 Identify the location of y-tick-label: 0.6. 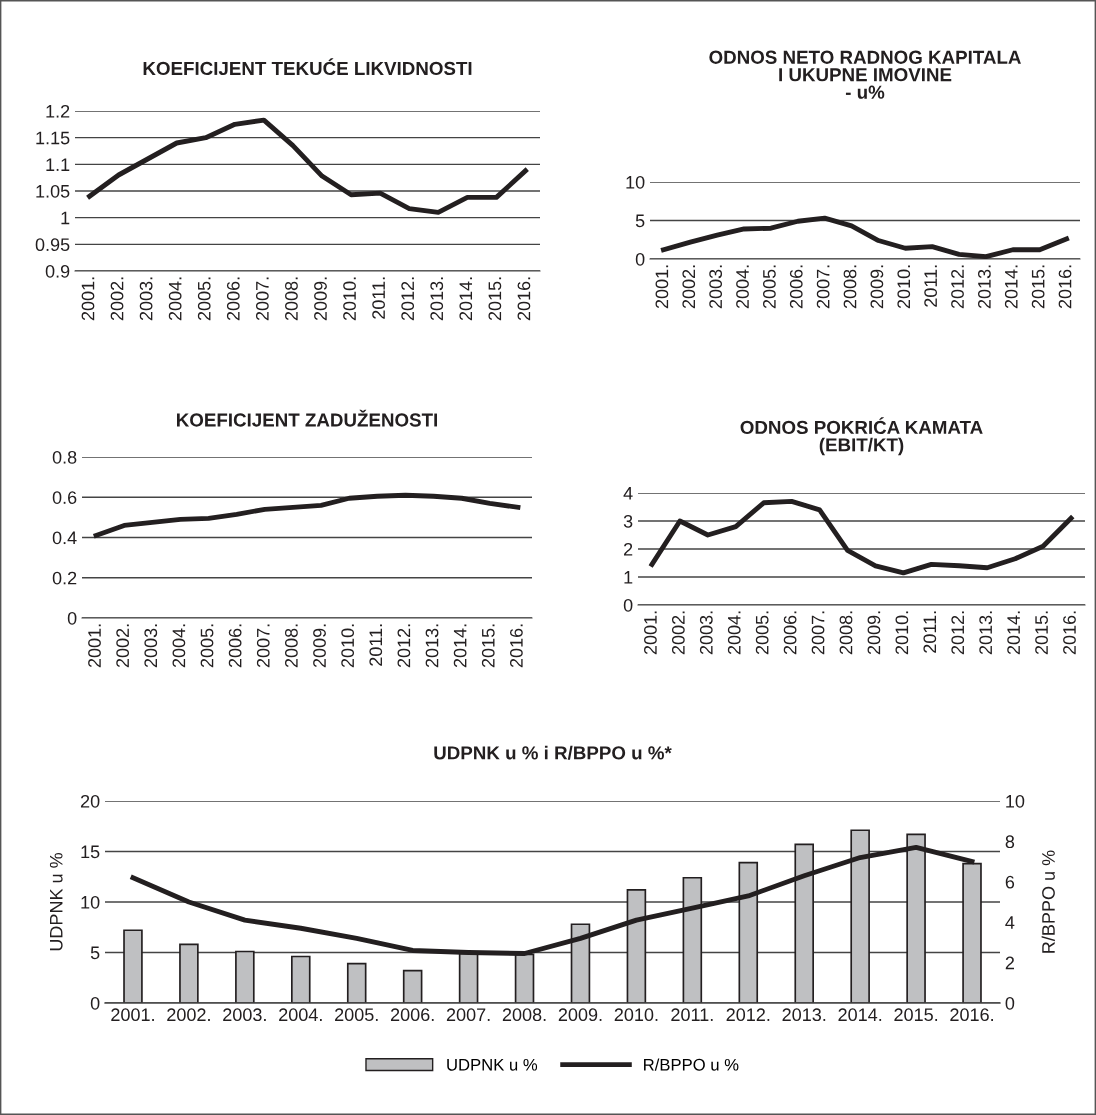
(64, 497).